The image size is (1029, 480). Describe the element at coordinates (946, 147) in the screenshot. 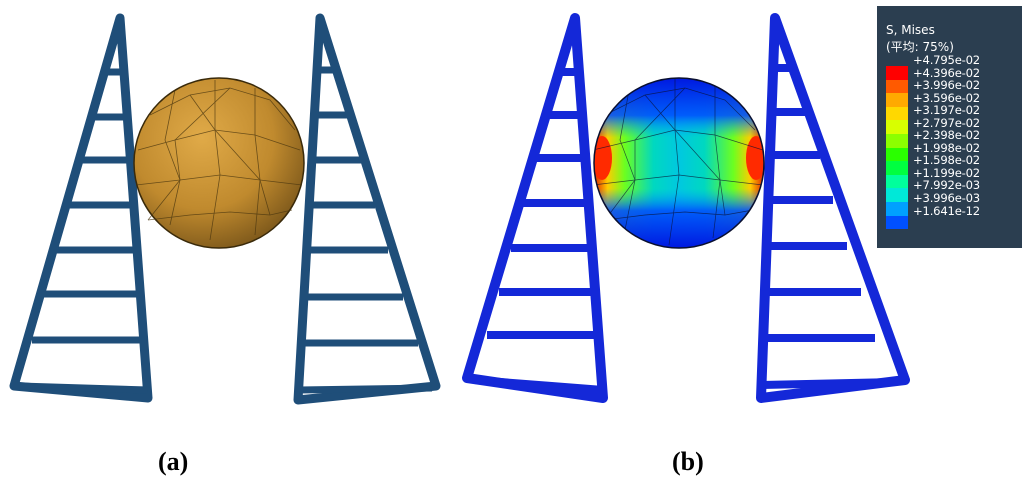

I see `legend-value: +1.998e-02` at that location.